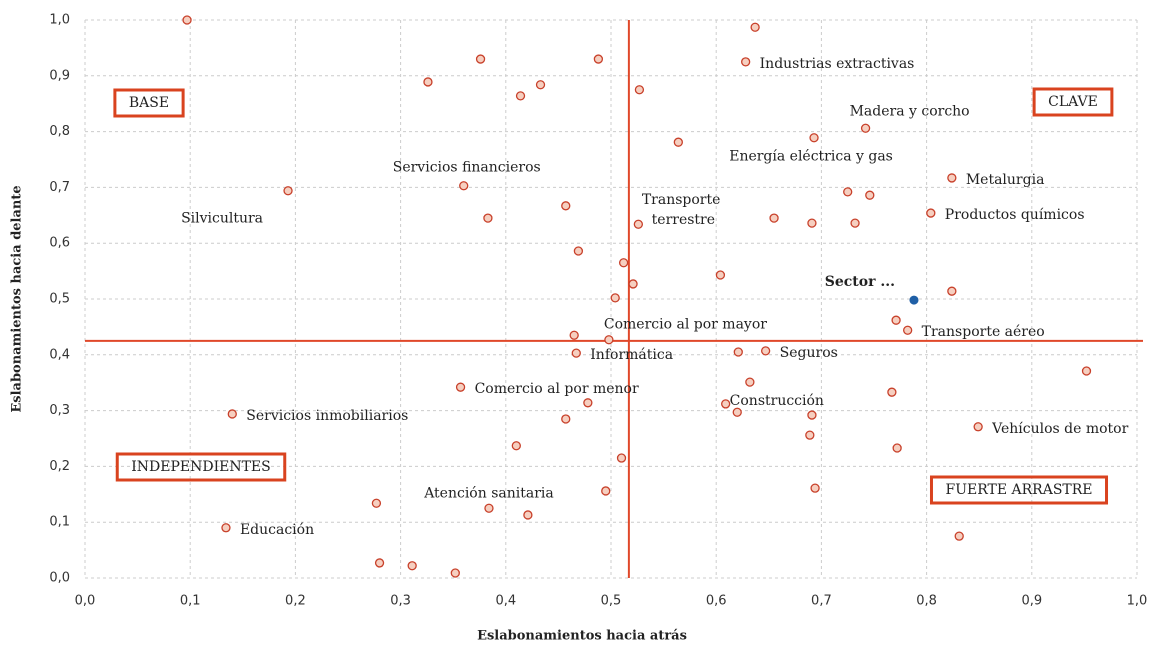 This screenshot has width=1153, height=645. I want to click on quadrant-label: BASE, so click(149, 103).